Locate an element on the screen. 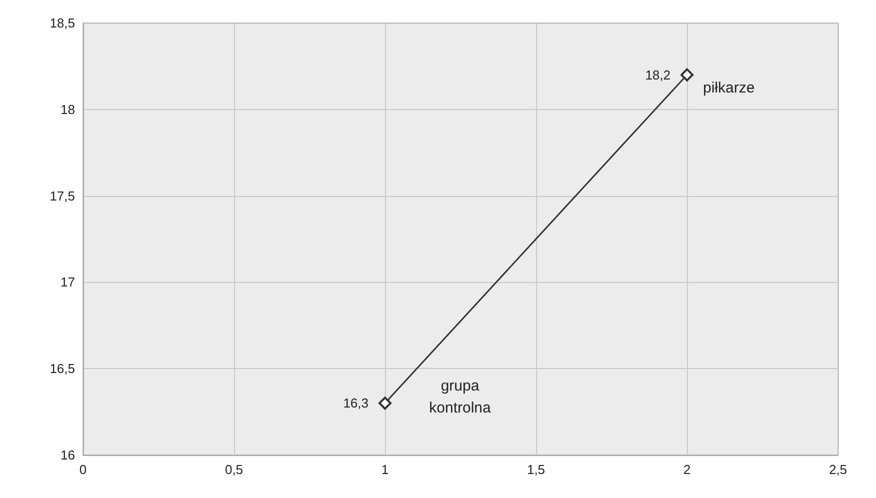 The image size is (876, 498). y-tick-label: 18,5 is located at coordinates (62, 23).